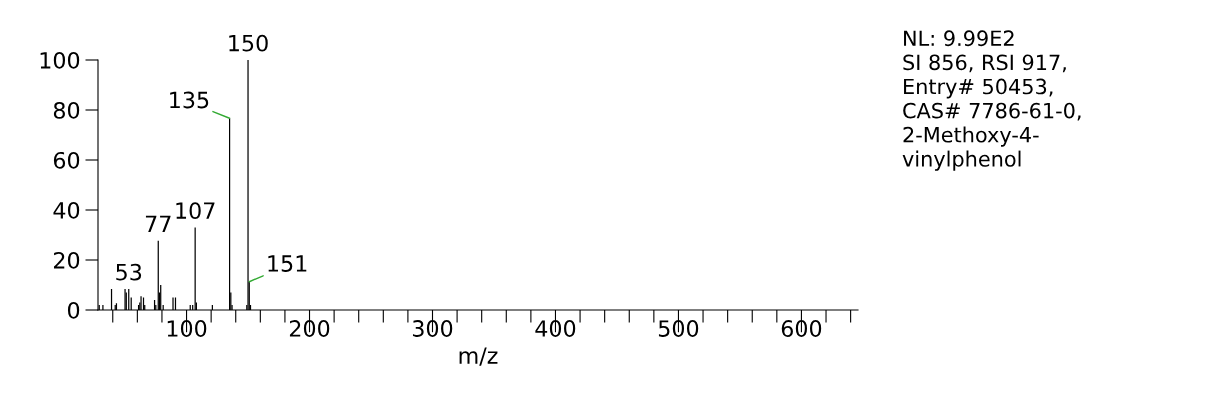  Describe the element at coordinates (309, 328) in the screenshot. I see `x-tick-label: 200` at that location.